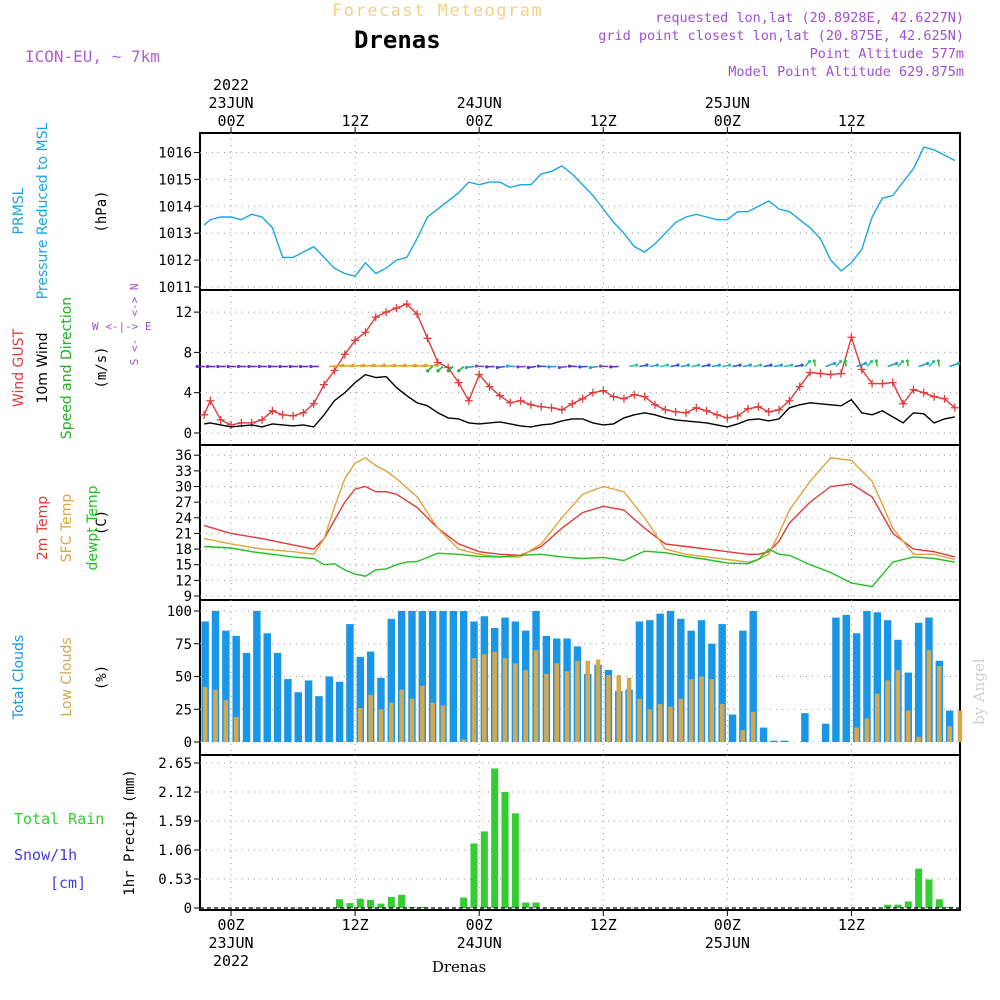 The width and height of the screenshot is (1000, 1000). Describe the element at coordinates (175, 793) in the screenshot. I see `y-tick-label: 2.12` at that location.